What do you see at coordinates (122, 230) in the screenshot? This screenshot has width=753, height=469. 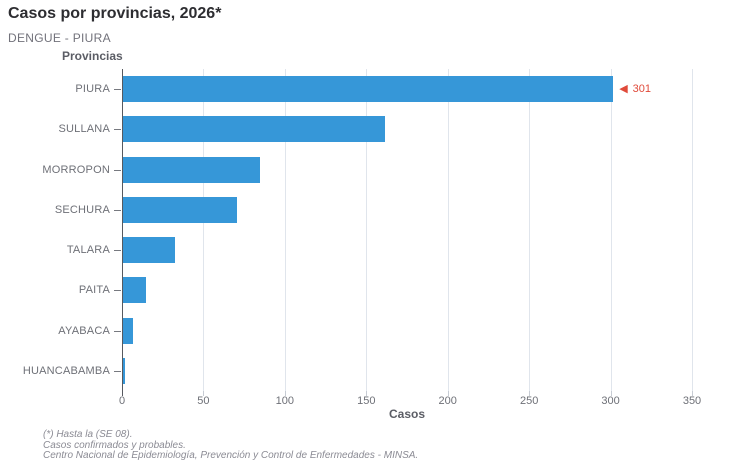 I see `y-axis-line` at bounding box center [122, 230].